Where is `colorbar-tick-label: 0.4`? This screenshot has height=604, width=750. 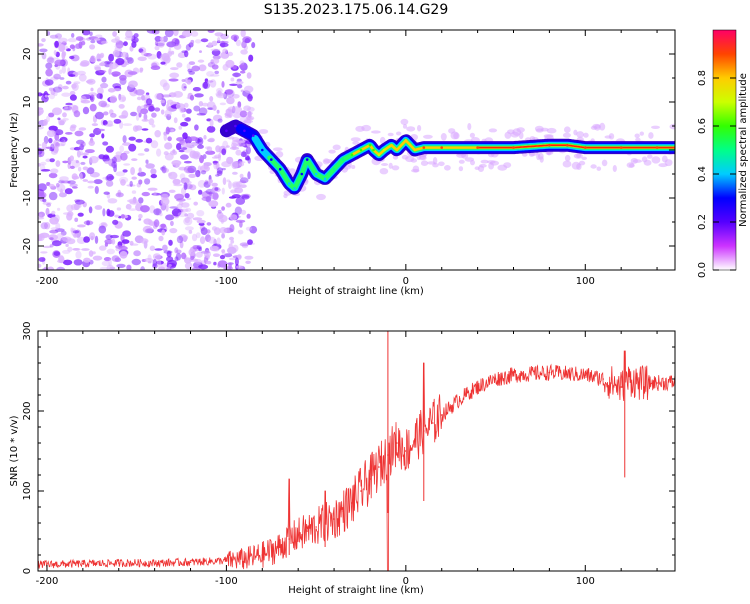
colorbar-tick-label: 0.4 is located at coordinates (702, 174).